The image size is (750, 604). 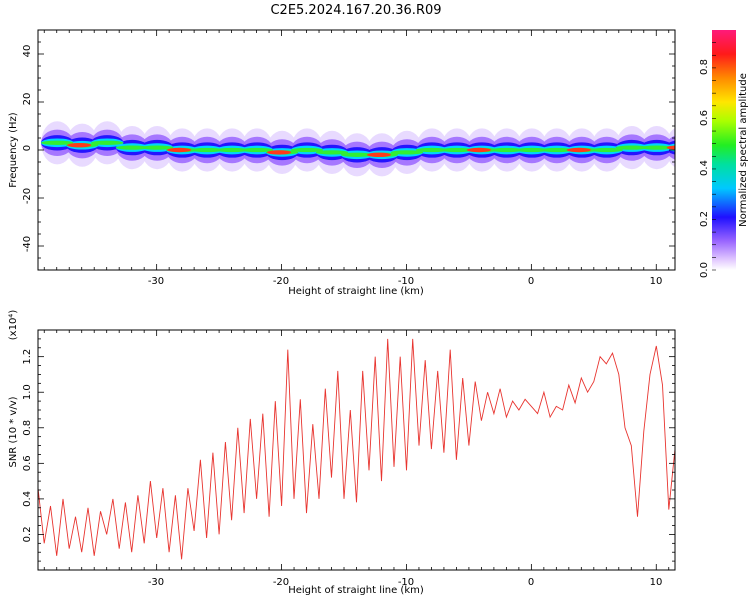 I want to click on snr-y-axis-label: SNR (10 * v/v), so click(x=13, y=431).